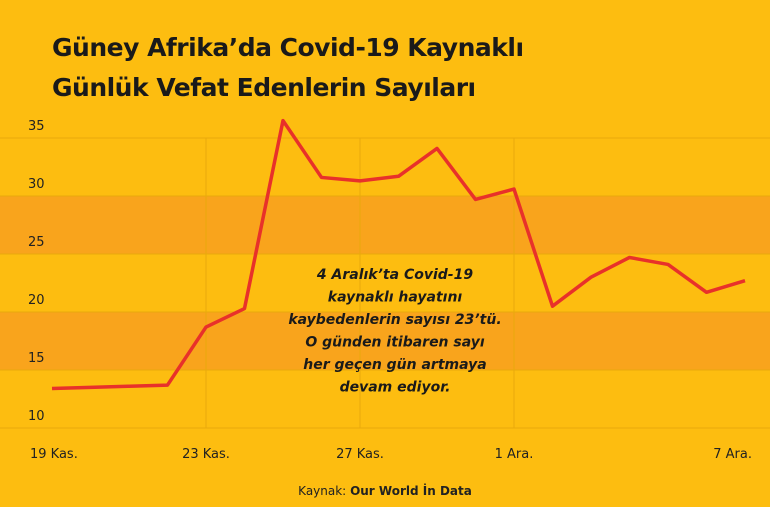  I want to click on annotation: O günden itibaren sayı, so click(395, 343).